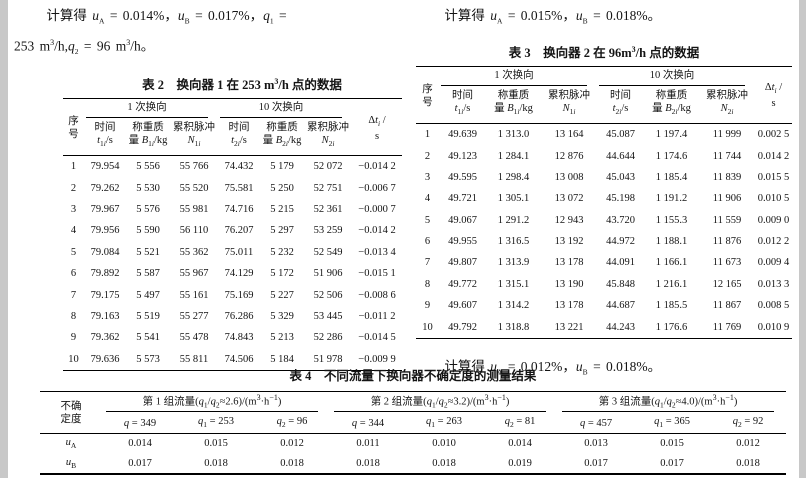  I want to click on table-cell: 11 673, so click(727, 263).